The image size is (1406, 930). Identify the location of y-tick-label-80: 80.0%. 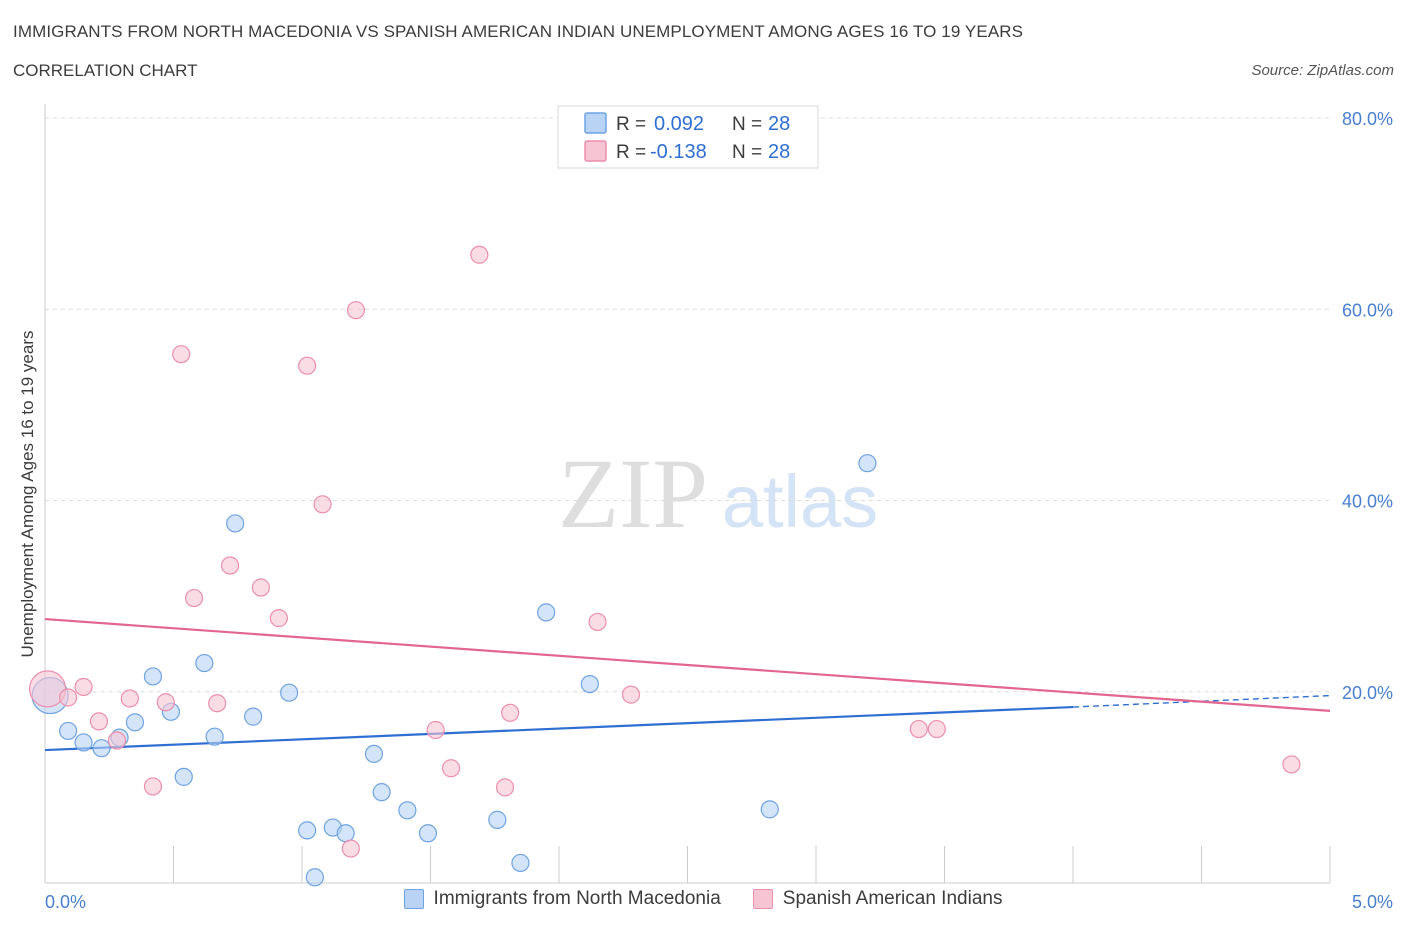
(1367, 119).